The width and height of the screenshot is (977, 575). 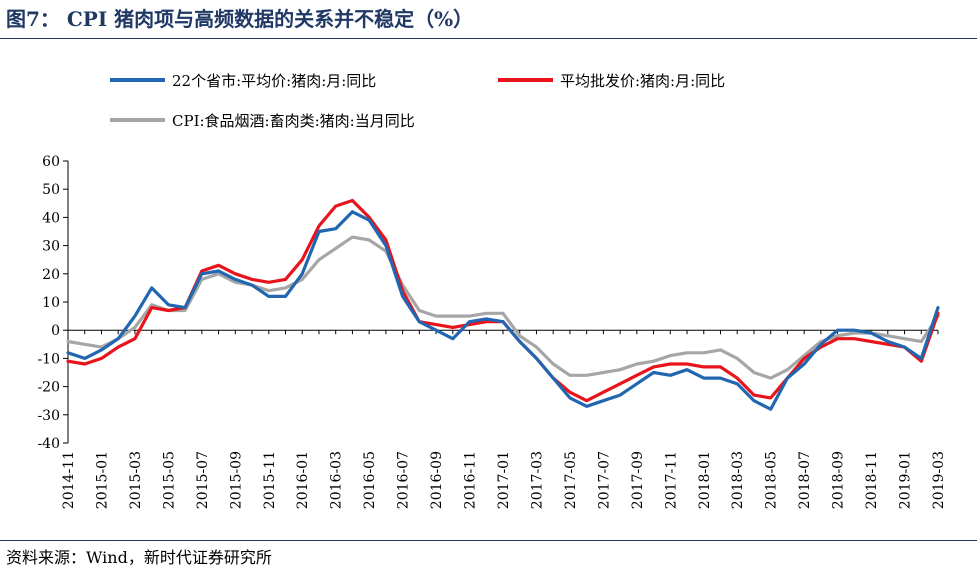 I want to click on x-tick-label: 2016-03, so click(x=337, y=480).